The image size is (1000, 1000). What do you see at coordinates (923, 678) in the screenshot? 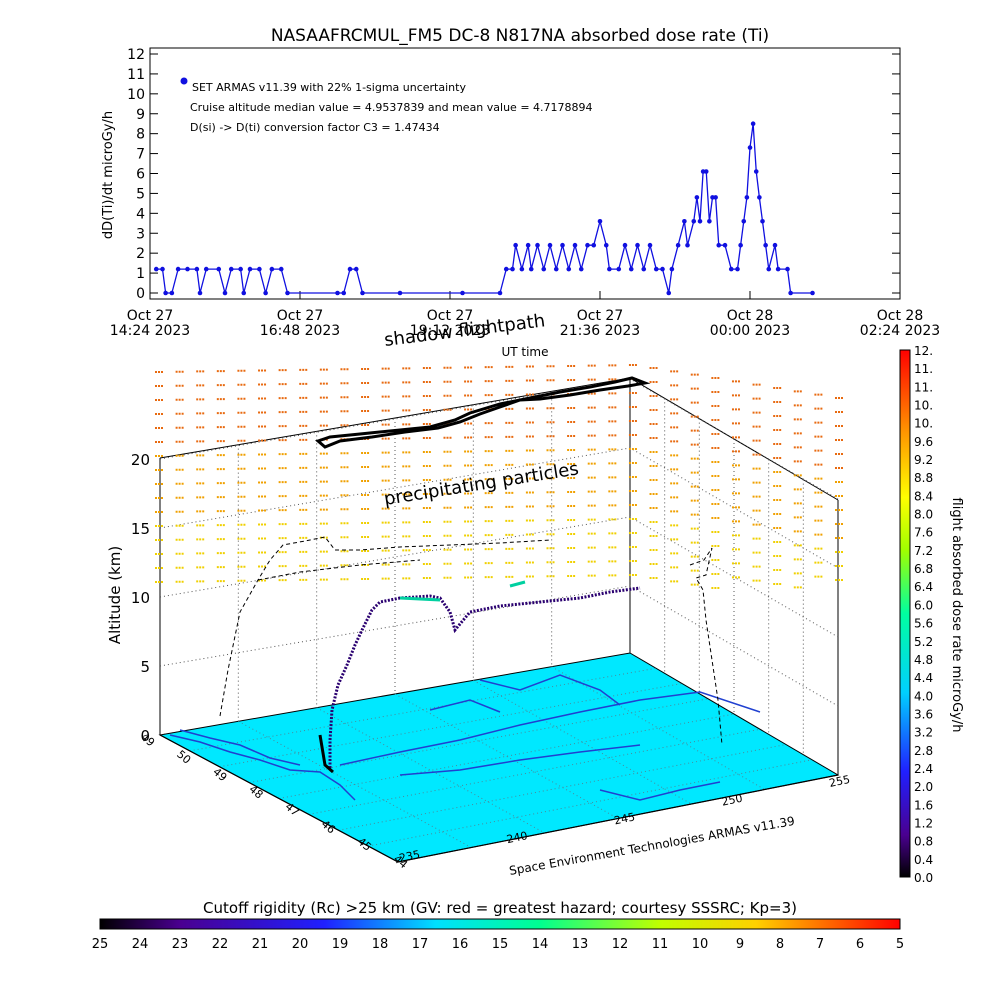
I see `dose-colorbar-tick: 4.4` at bounding box center [923, 678].